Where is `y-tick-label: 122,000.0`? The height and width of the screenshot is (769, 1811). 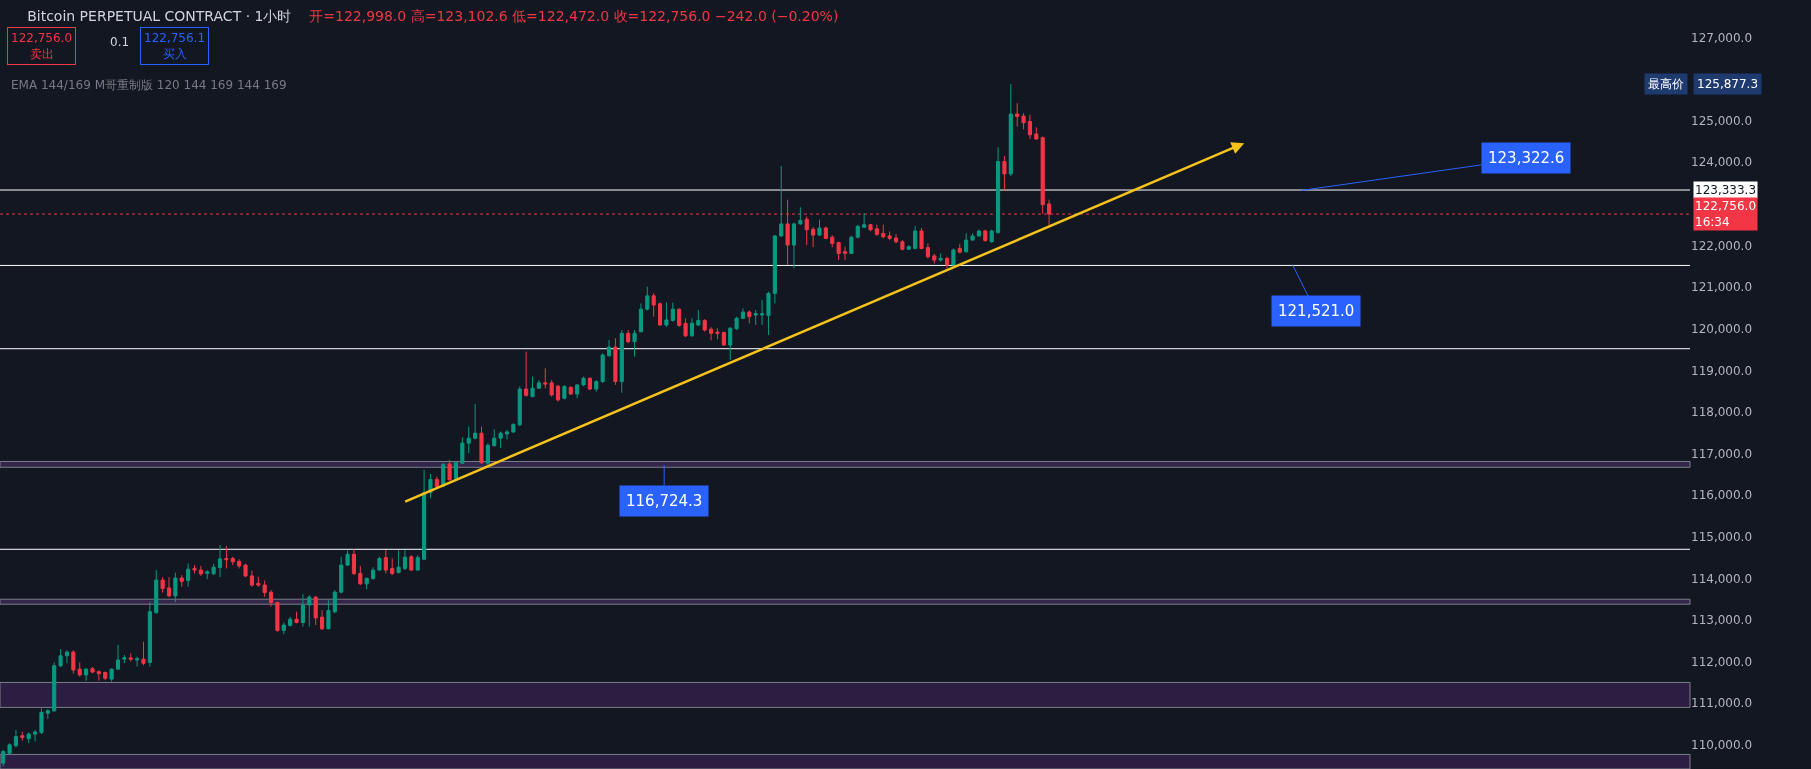 y-tick-label: 122,000.0 is located at coordinates (1722, 245).